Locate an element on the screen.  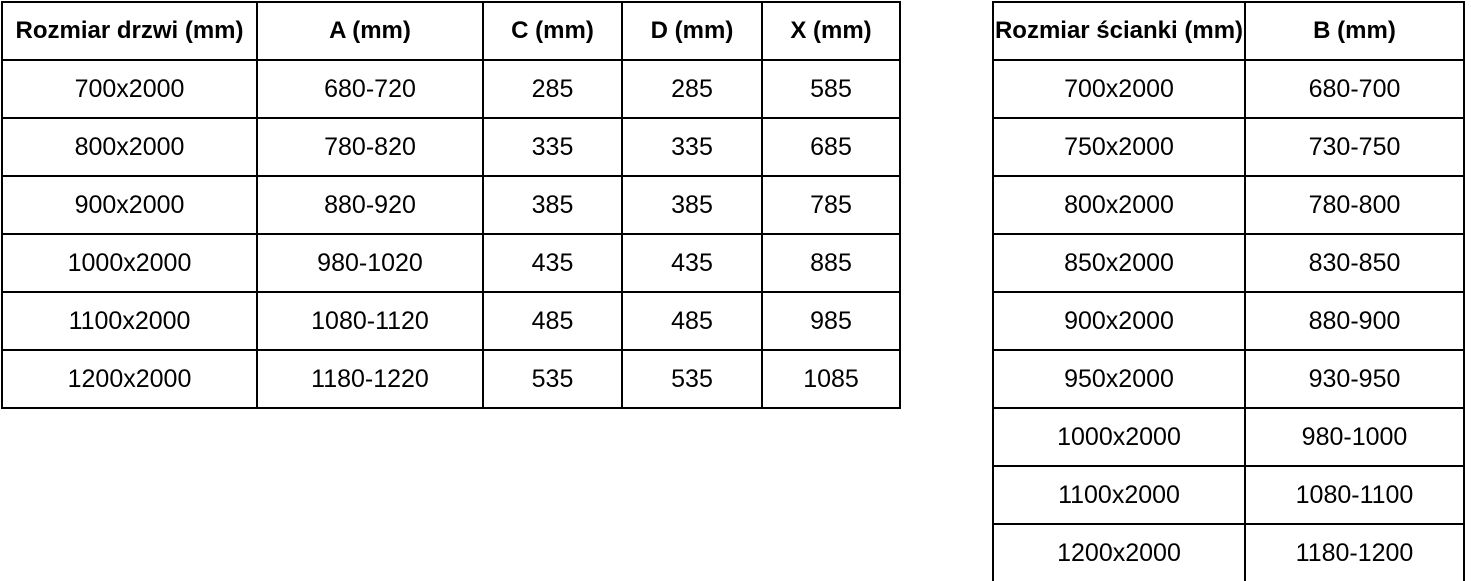
table-cell: 780-820 is located at coordinates (370, 147).